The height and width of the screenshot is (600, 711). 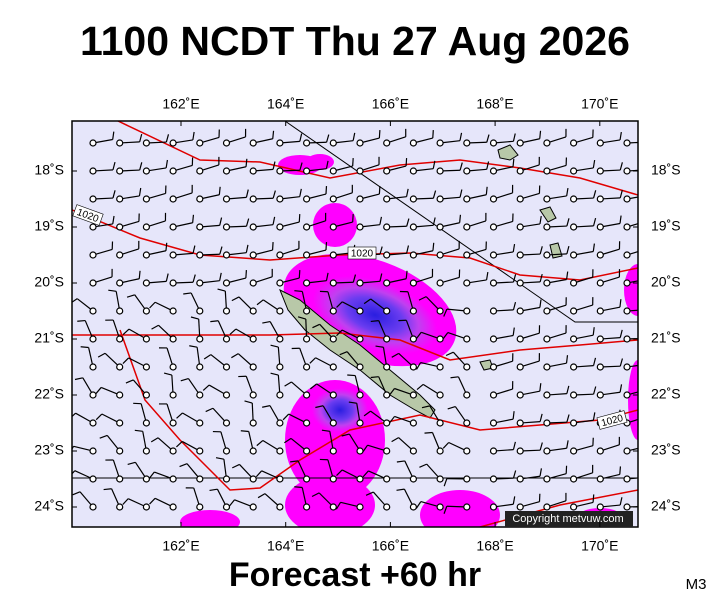 What do you see at coordinates (599, 104) in the screenshot?
I see `lon-label: 170˚E` at bounding box center [599, 104].